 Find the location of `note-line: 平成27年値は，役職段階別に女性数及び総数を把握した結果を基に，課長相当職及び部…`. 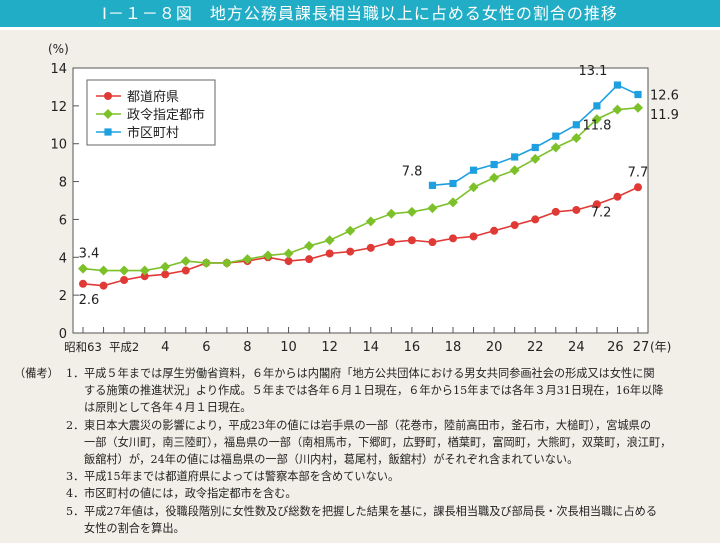

note-line: 平成27年値は，役職段階別に女性数及び総数を把握した結果を基に，課長相当職及び部… is located at coordinates (371, 511).